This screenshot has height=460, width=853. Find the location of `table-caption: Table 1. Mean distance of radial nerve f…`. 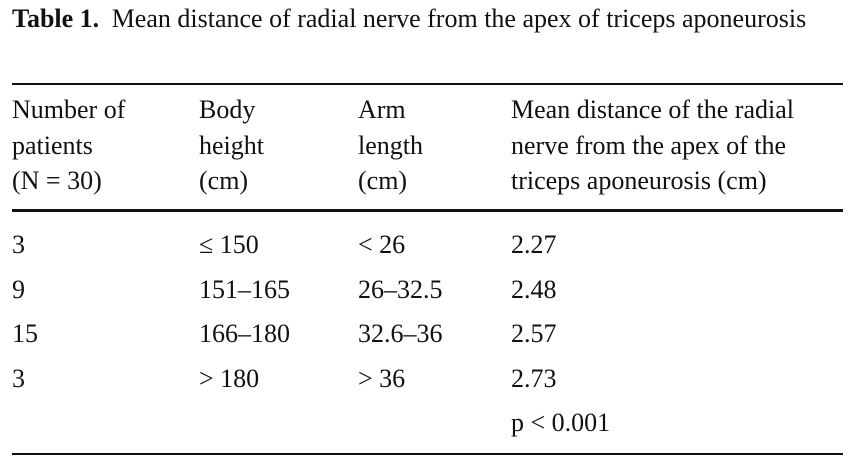

table-caption: Table 1. Mean distance of radial nerve f… is located at coordinates (427, 19).